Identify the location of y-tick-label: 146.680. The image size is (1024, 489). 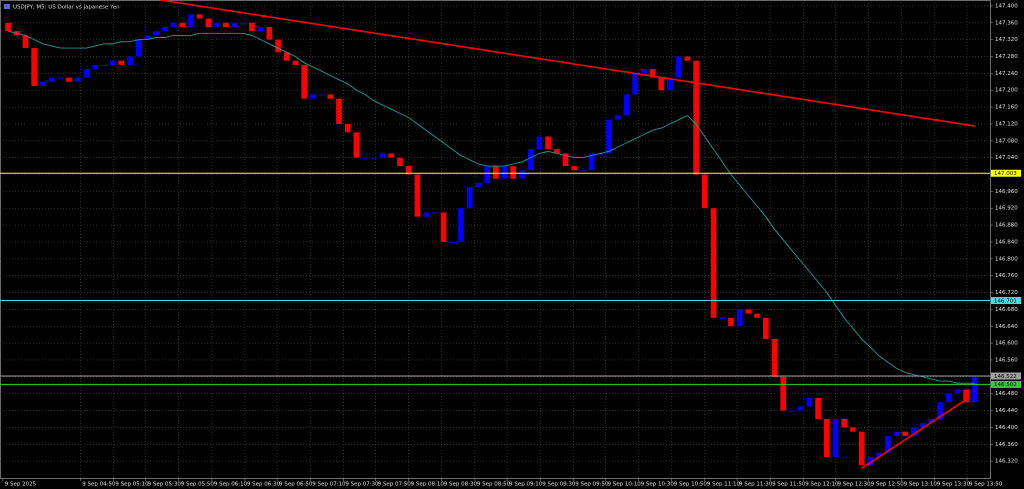
(1006, 310).